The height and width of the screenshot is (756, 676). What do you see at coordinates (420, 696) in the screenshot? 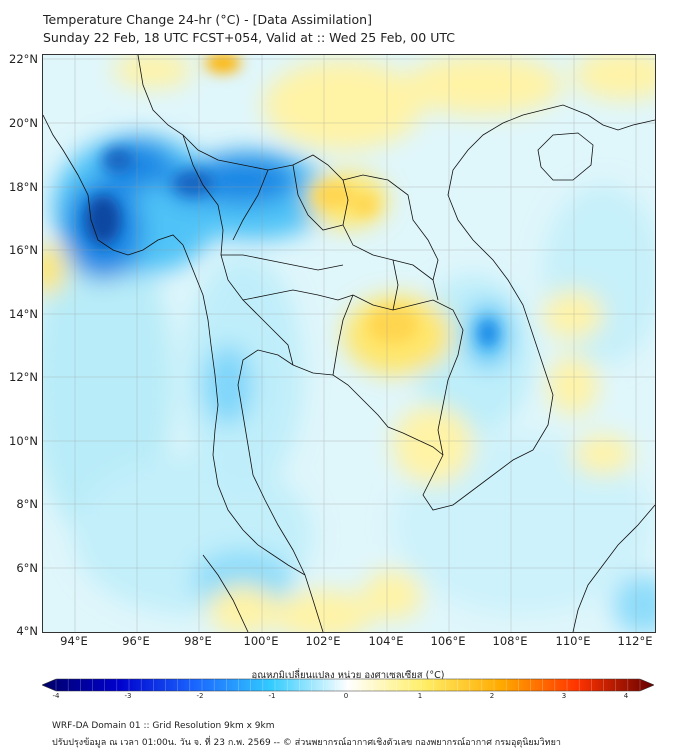
I see `colorbar-tick-label: 1` at bounding box center [420, 696].